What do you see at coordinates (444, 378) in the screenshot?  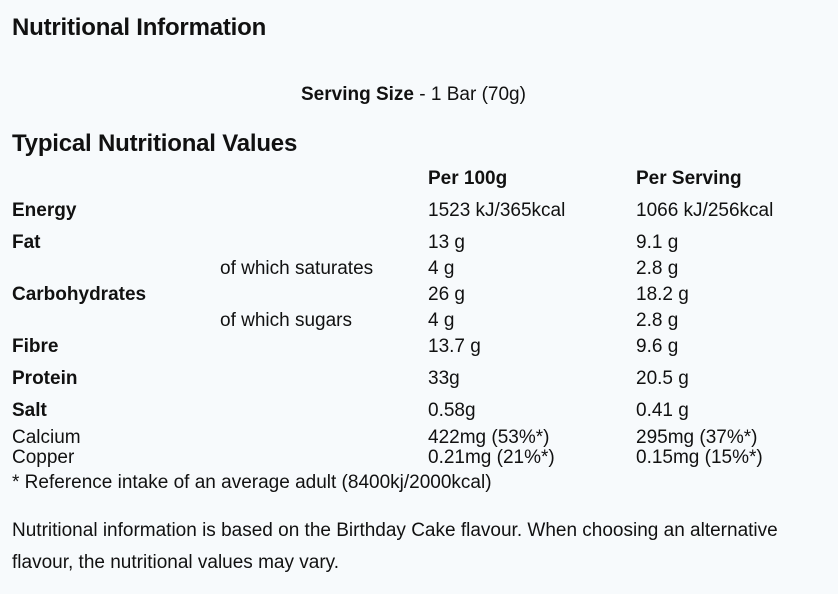 I see `value-per-100g: 33g` at bounding box center [444, 378].